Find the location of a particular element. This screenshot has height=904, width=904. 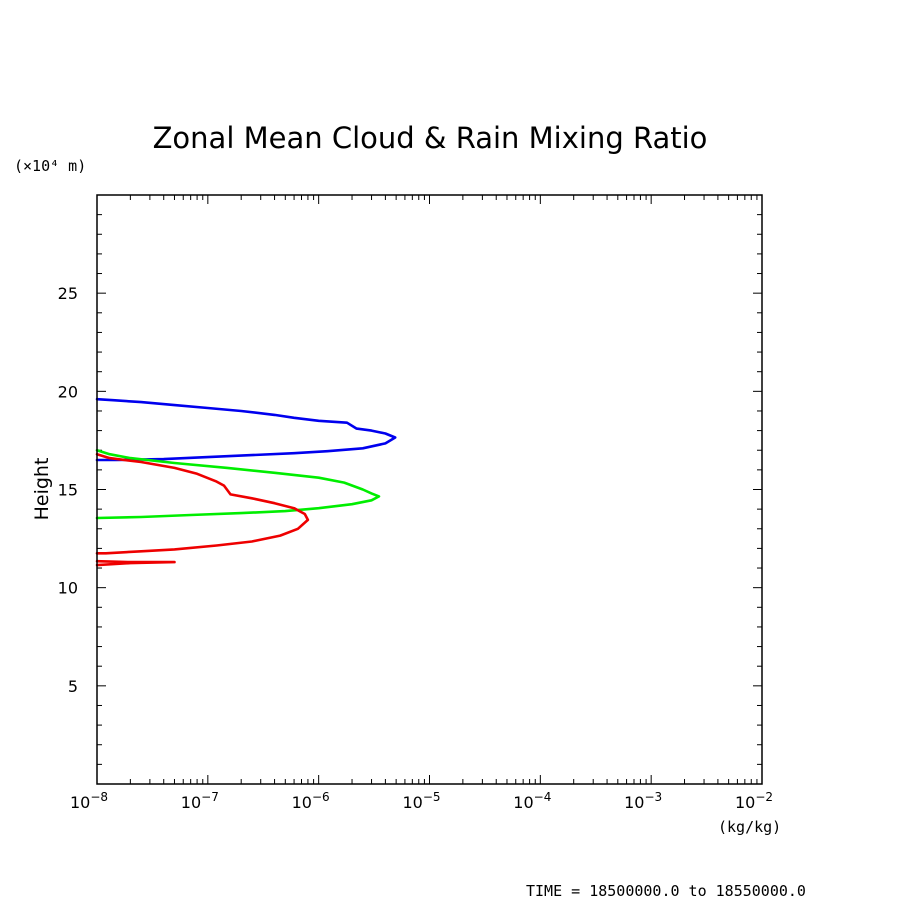

y-tick-label: 20 is located at coordinates (68, 391).